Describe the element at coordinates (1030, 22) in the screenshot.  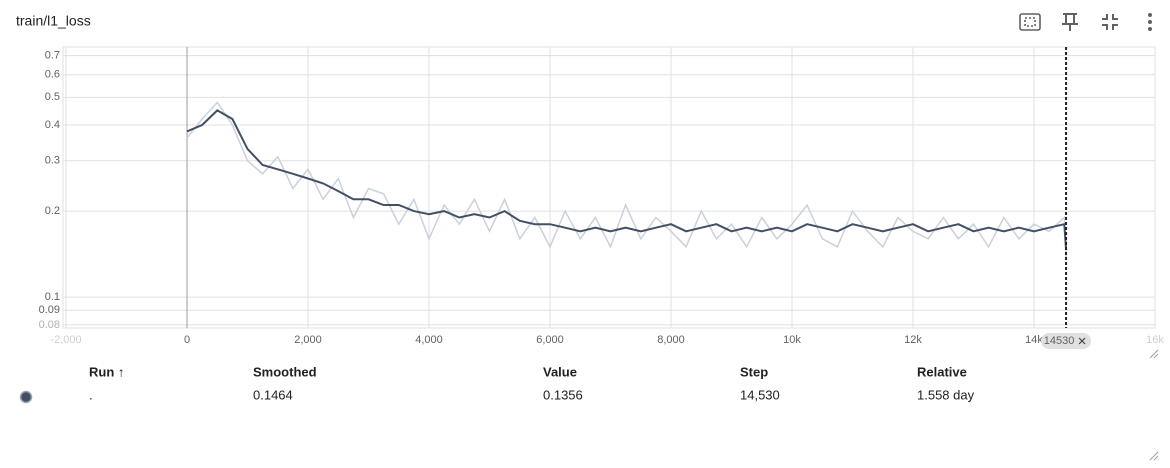
I see `fit-domain-button` at that location.